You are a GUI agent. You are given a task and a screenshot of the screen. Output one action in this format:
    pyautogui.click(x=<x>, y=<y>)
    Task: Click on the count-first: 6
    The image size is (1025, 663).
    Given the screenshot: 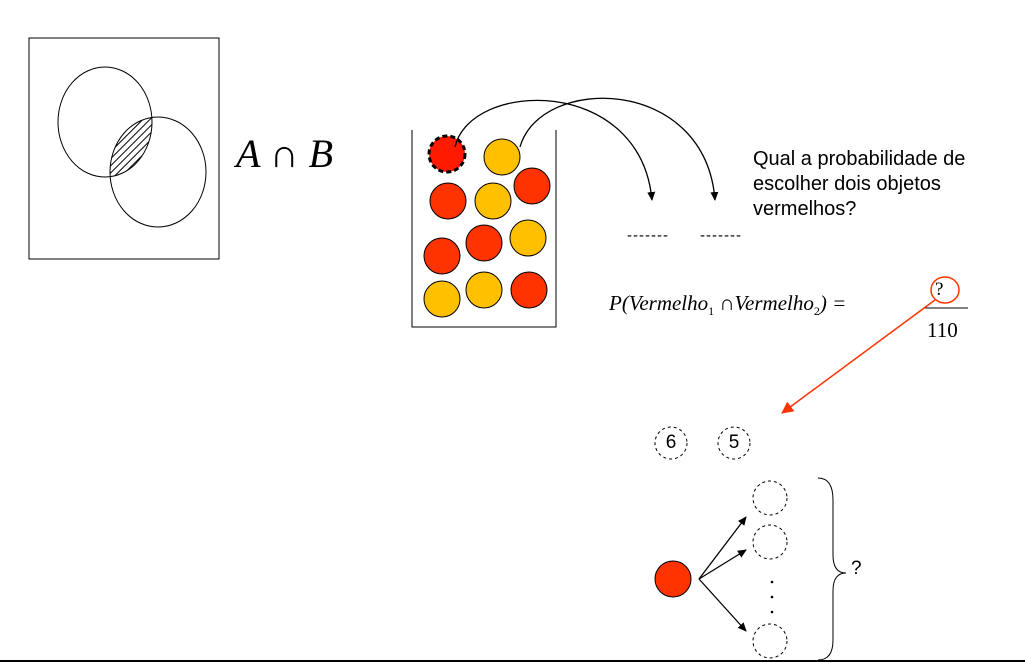 What is the action you would take?
    pyautogui.click(x=671, y=442)
    